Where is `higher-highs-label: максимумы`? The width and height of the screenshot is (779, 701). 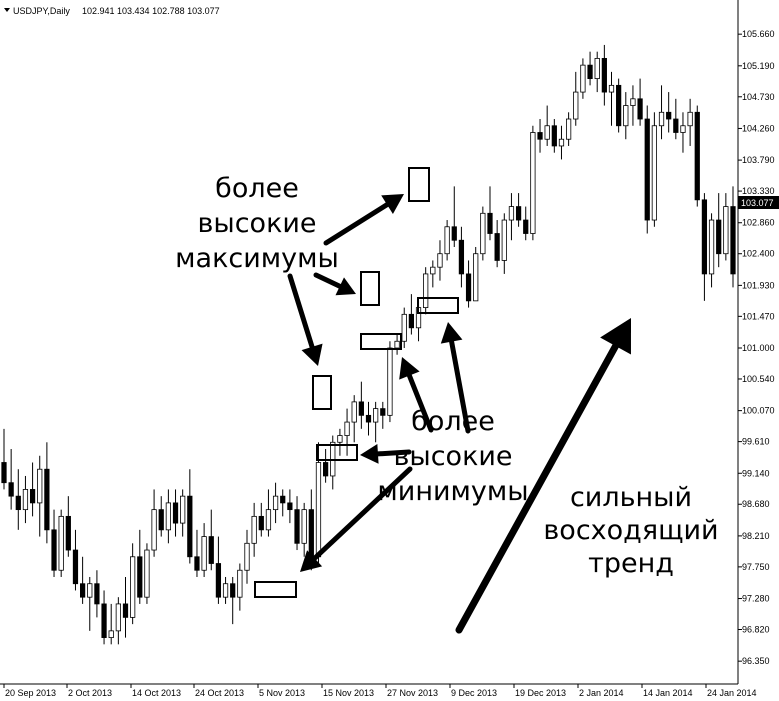
higher-highs-label: максимумы is located at coordinates (257, 258).